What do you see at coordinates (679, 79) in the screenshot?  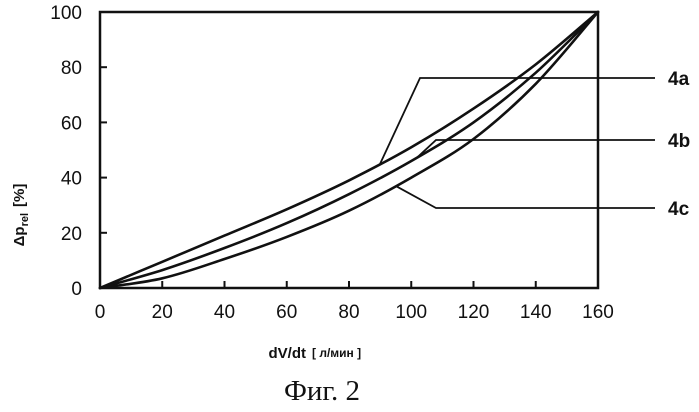 I see `series-label-4a: 4a` at bounding box center [679, 79].